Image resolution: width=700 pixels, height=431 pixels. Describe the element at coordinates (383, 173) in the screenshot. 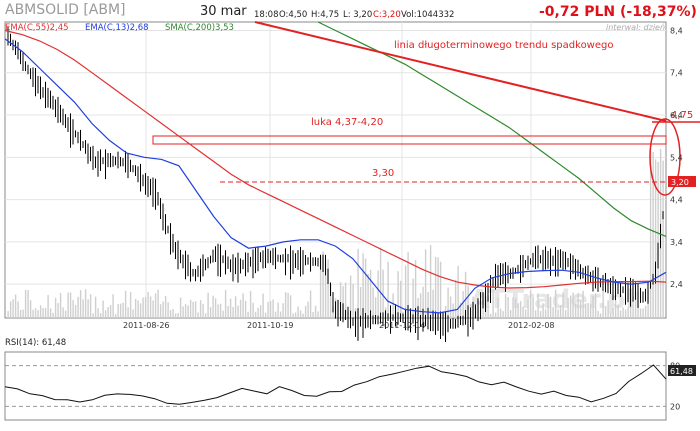

I see `support-label: 3,30` at that location.